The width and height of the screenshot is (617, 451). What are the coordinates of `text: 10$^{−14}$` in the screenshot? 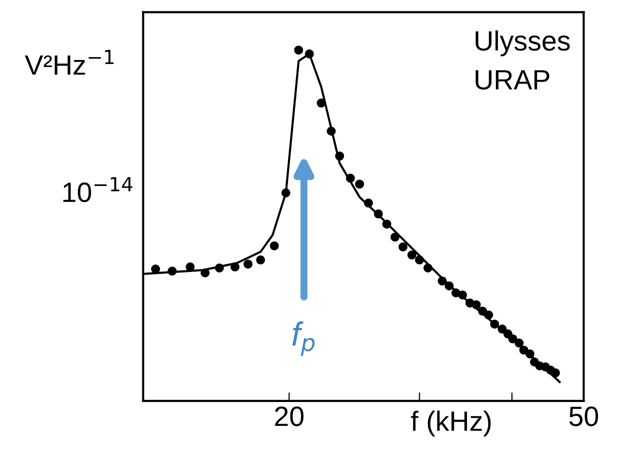 It's located at (97, 189).